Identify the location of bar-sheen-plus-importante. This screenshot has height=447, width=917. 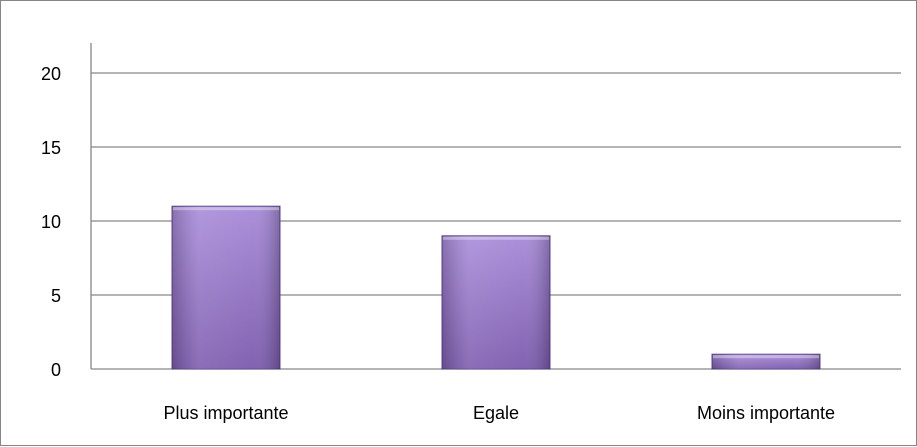
(226, 287).